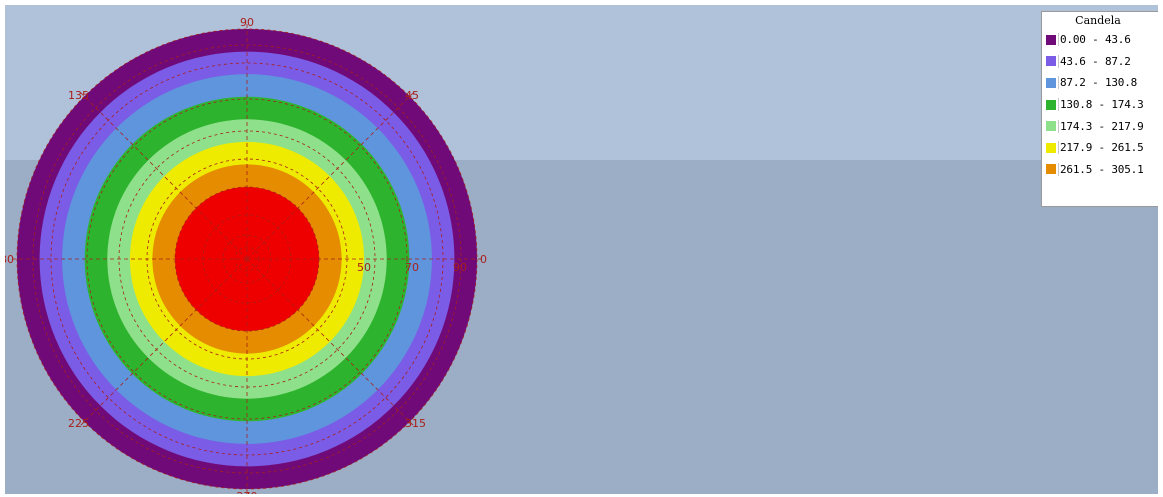 This screenshot has height=497, width=1163. What do you see at coordinates (412, 267) in the screenshot?
I see `radial-label: 70` at bounding box center [412, 267].